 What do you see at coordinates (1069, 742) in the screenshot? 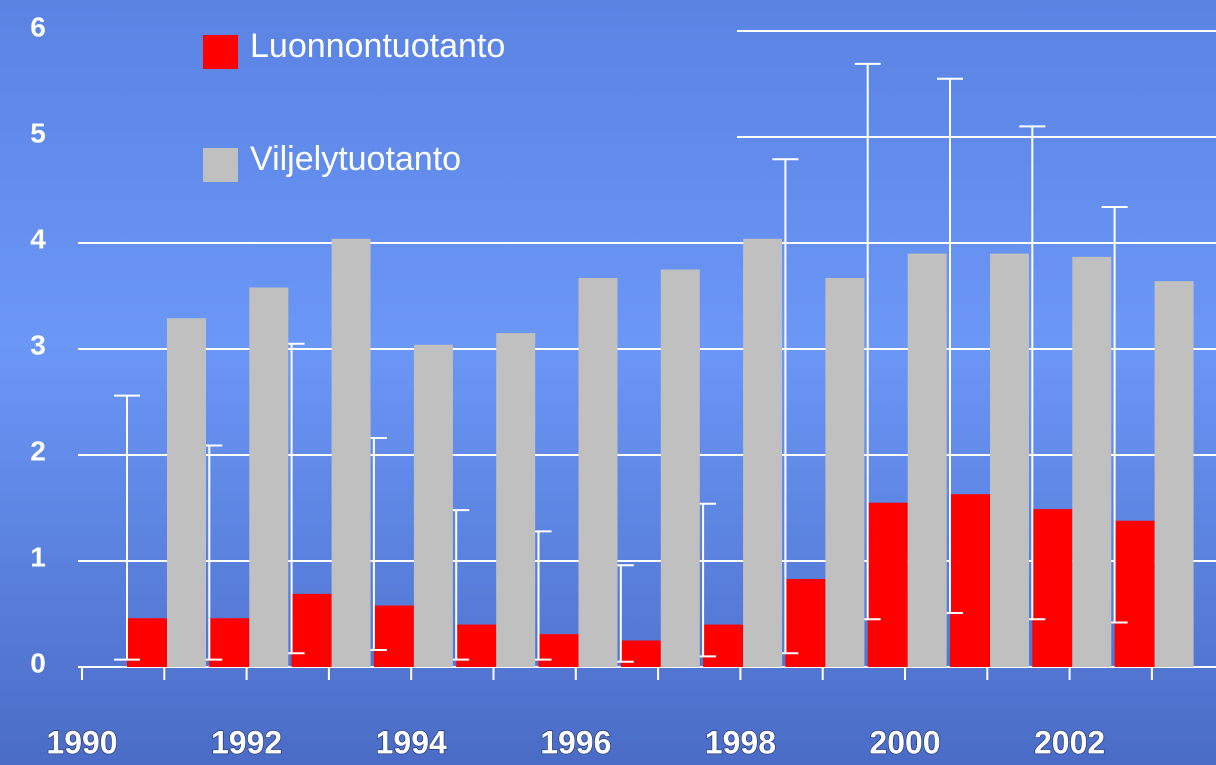
I see `x-tick-label: 2002` at bounding box center [1069, 742].